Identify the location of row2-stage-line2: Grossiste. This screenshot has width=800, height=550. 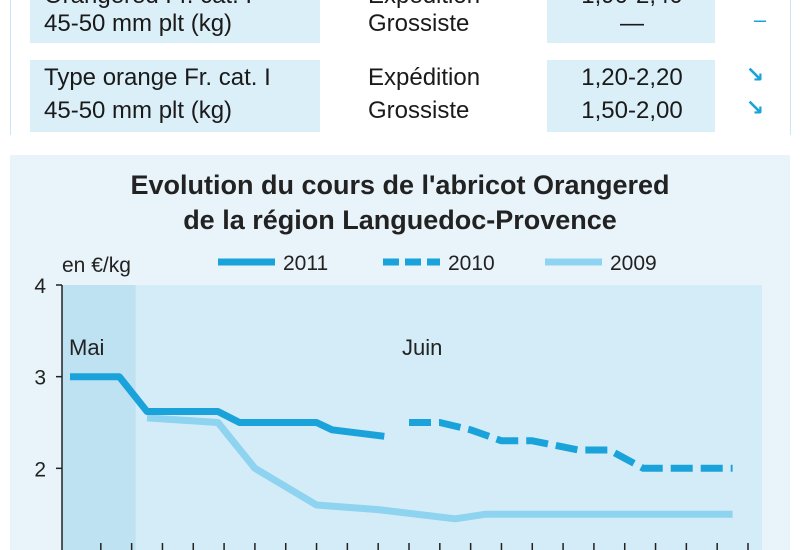
(419, 110).